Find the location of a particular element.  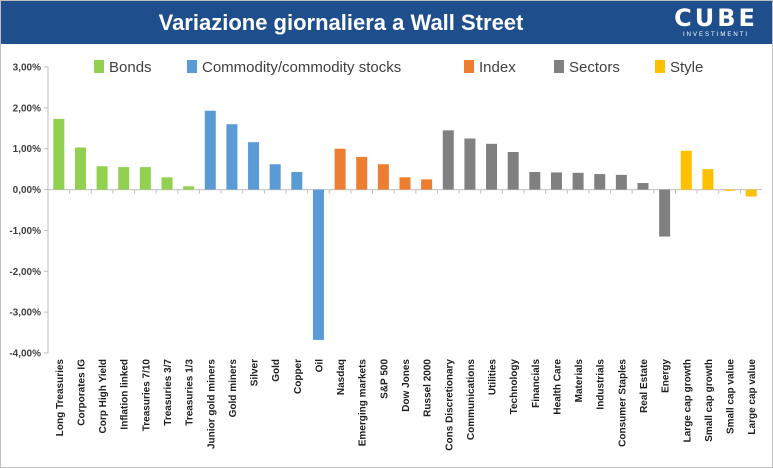

x-tick-label: Copper is located at coordinates (298, 376).